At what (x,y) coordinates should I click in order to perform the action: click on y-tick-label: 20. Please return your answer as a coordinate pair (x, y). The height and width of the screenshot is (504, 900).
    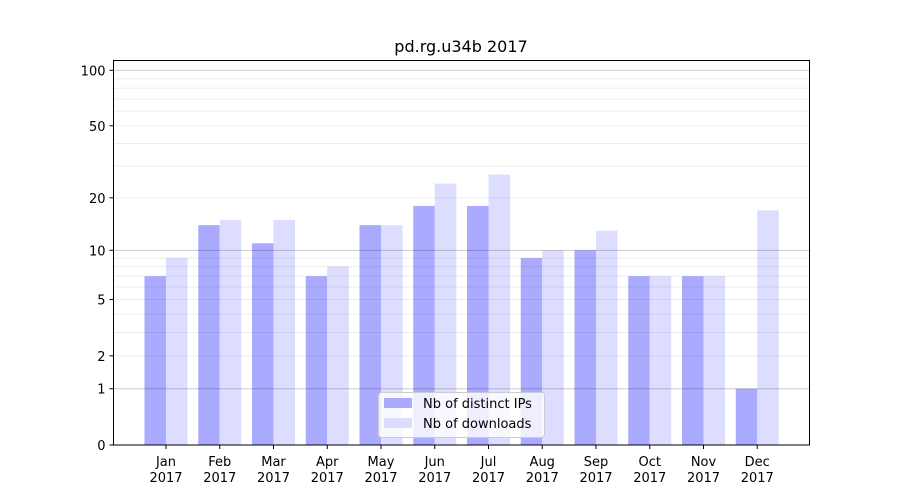
    Looking at the image, I should click on (97, 199).